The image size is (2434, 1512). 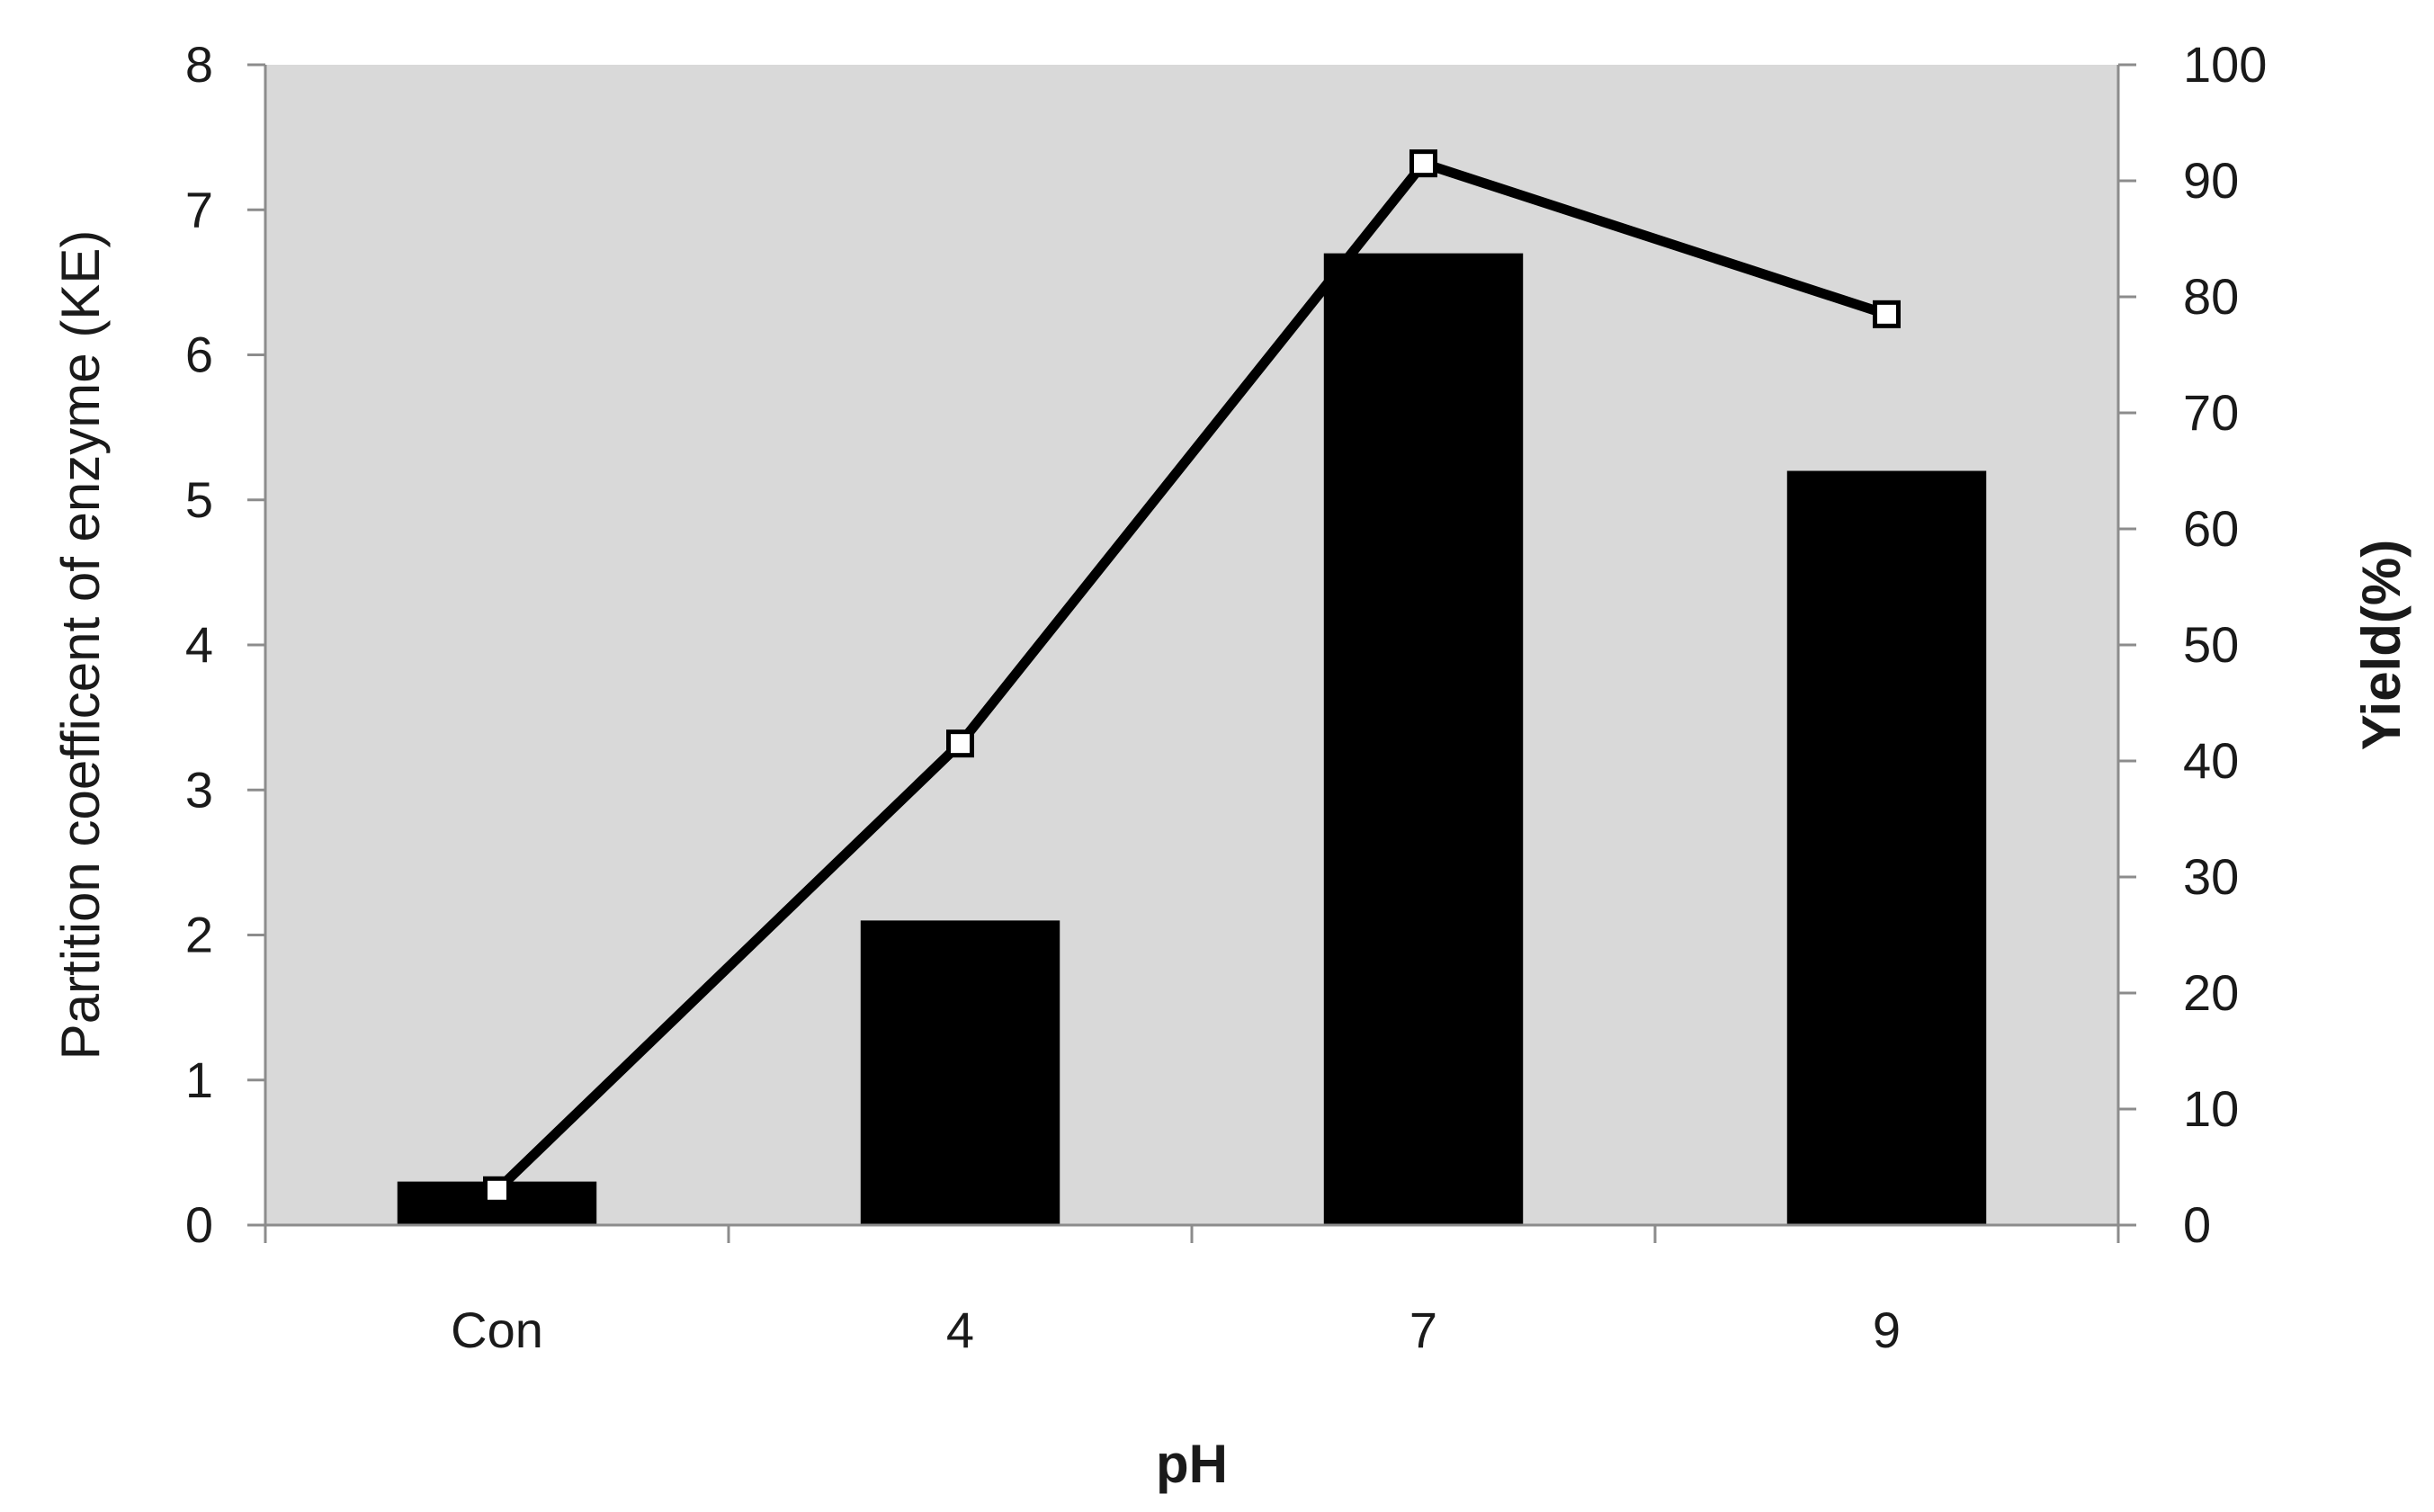 What do you see at coordinates (2211, 993) in the screenshot?
I see `right-tick-label: 20` at bounding box center [2211, 993].